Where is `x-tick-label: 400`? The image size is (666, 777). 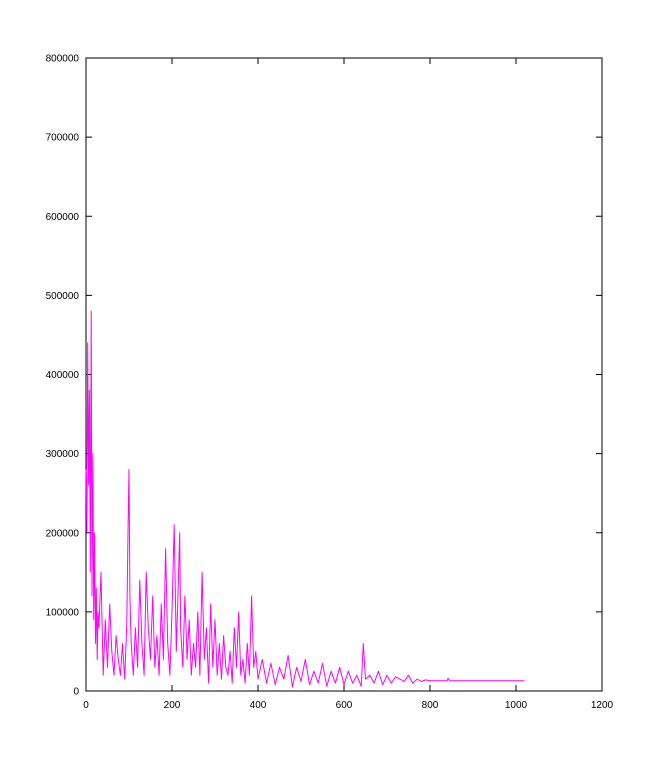 x-tick-label: 400 is located at coordinates (258, 705).